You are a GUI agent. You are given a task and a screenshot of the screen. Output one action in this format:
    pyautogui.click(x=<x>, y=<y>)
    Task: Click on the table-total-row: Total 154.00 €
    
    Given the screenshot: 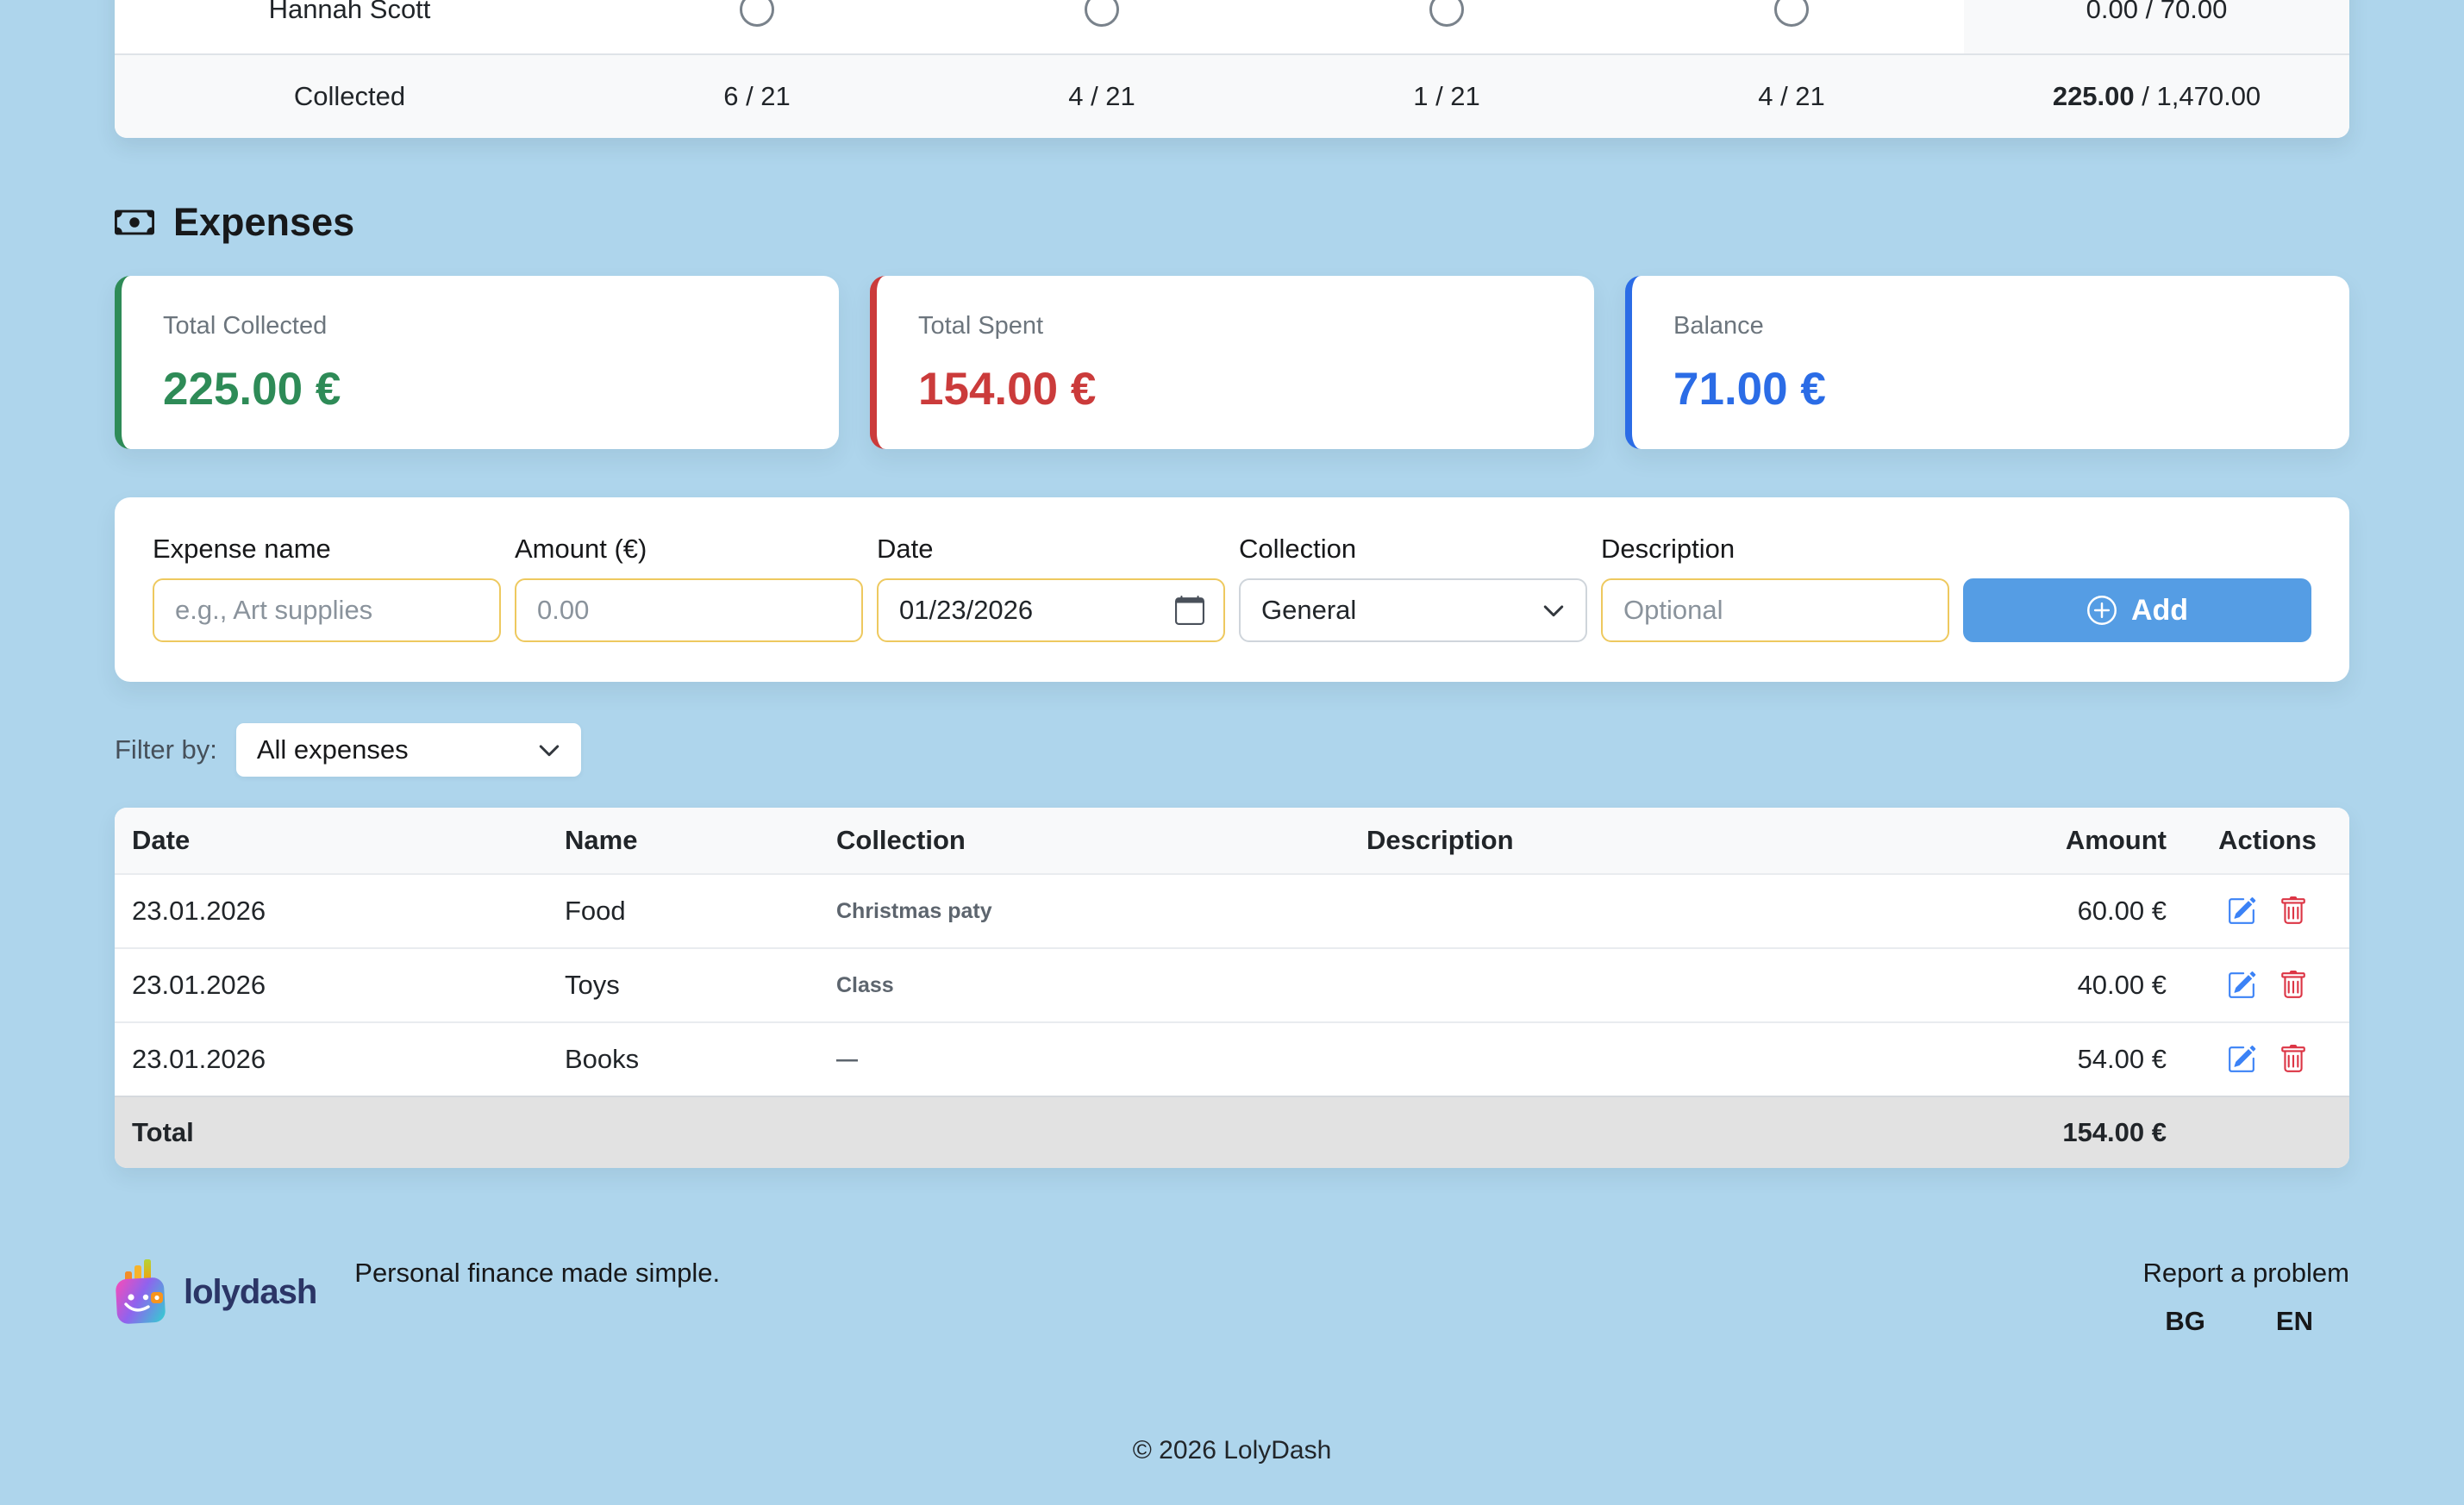 What is the action you would take?
    pyautogui.click(x=1232, y=1132)
    